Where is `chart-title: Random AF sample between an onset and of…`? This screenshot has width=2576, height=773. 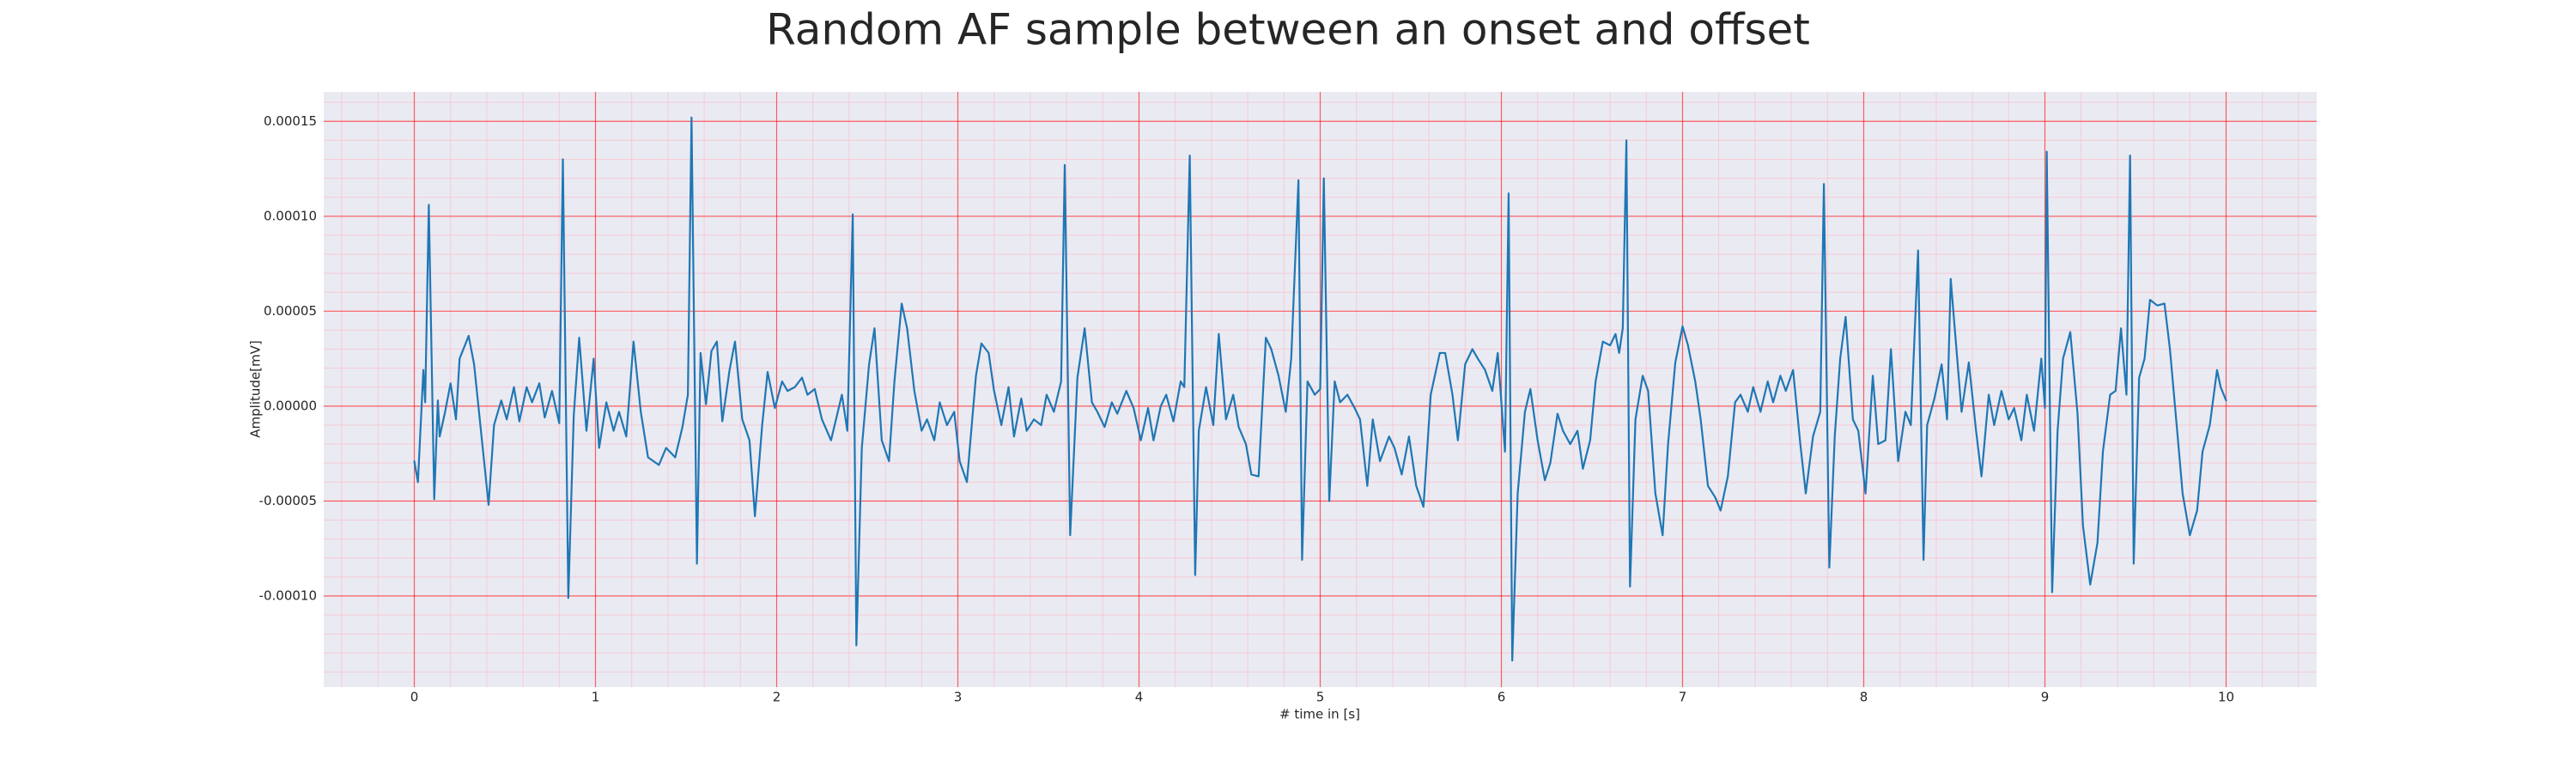 chart-title: Random AF sample between an onset and of… is located at coordinates (1288, 30).